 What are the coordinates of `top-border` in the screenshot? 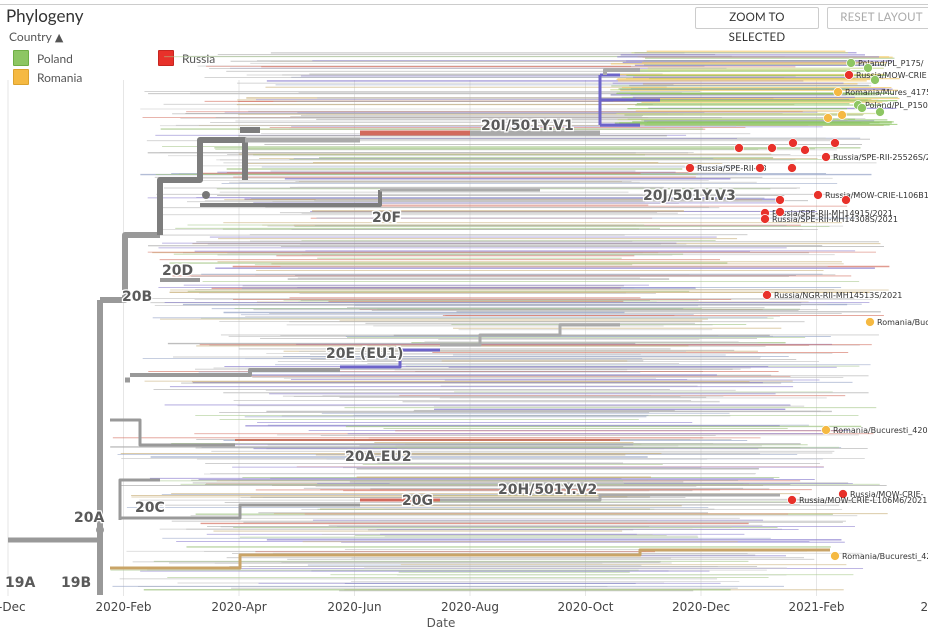 It's located at (464, 4).